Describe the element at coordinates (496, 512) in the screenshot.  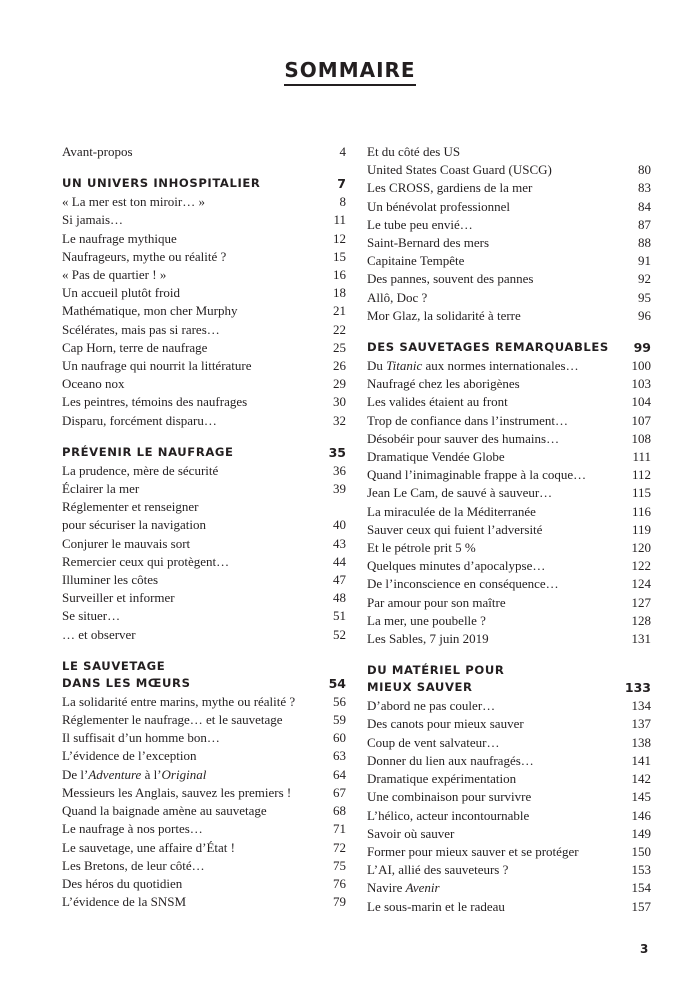
I see `entry-title: La miraculée de la Méditerranée` at that location.